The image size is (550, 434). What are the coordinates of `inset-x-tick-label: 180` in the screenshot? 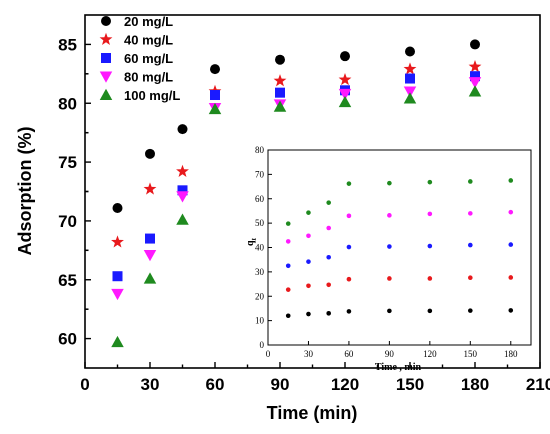 It's located at (511, 354).